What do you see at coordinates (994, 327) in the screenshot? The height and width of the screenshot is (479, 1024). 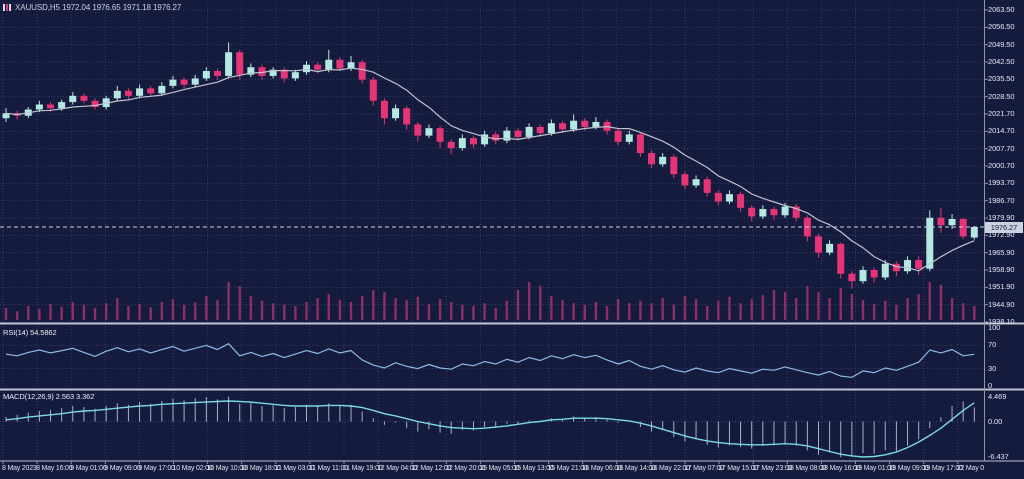 I see `rsi-scale-label: 100` at bounding box center [994, 327].